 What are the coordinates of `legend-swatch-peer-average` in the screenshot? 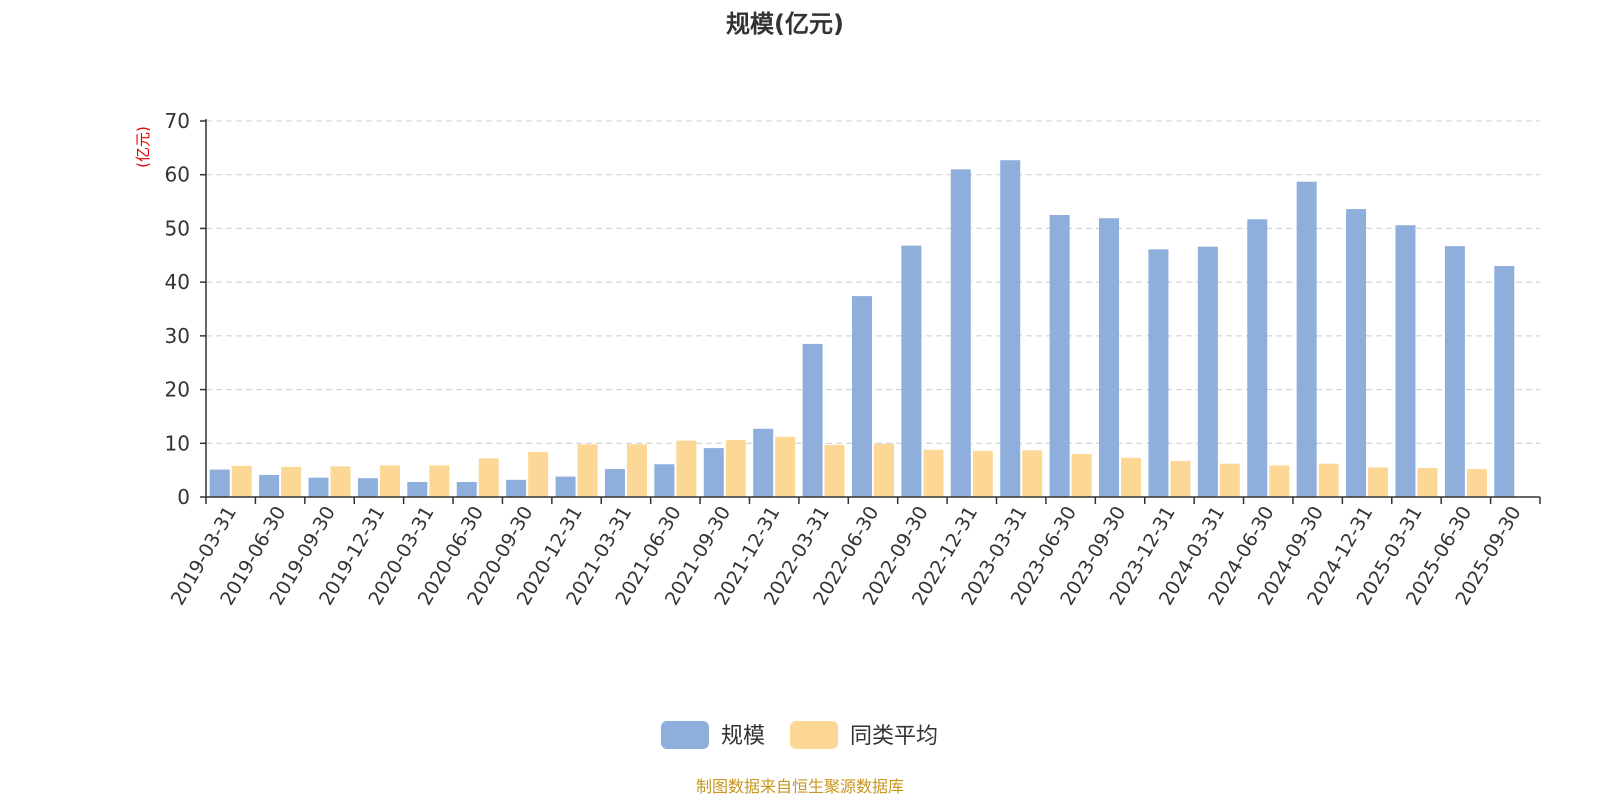 It's located at (814, 735).